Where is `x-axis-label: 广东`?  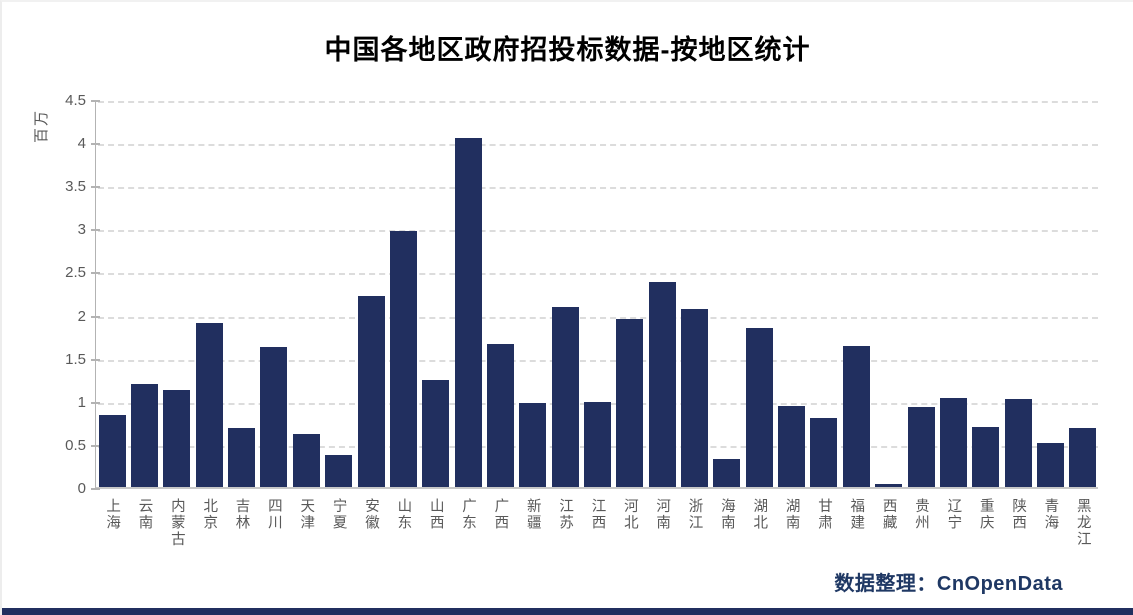 x-axis-label: 广东 is located at coordinates (468, 514).